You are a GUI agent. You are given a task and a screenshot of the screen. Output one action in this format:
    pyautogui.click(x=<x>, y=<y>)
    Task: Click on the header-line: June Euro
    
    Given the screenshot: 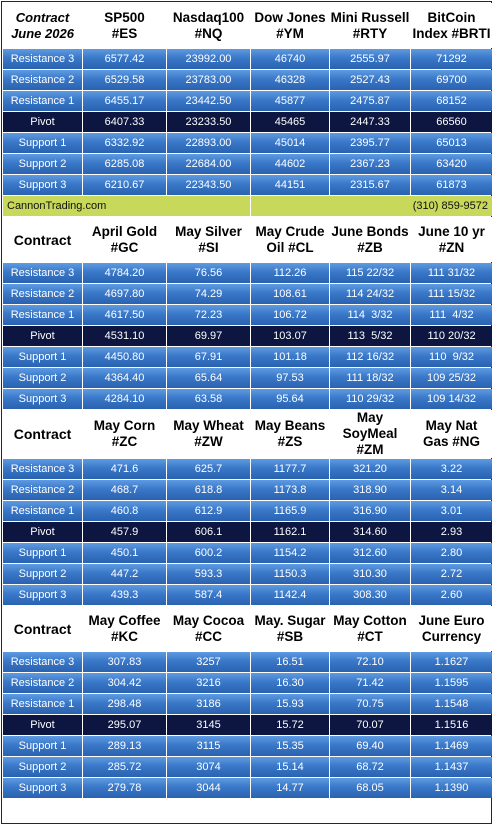 What is the action you would take?
    pyautogui.click(x=451, y=620)
    